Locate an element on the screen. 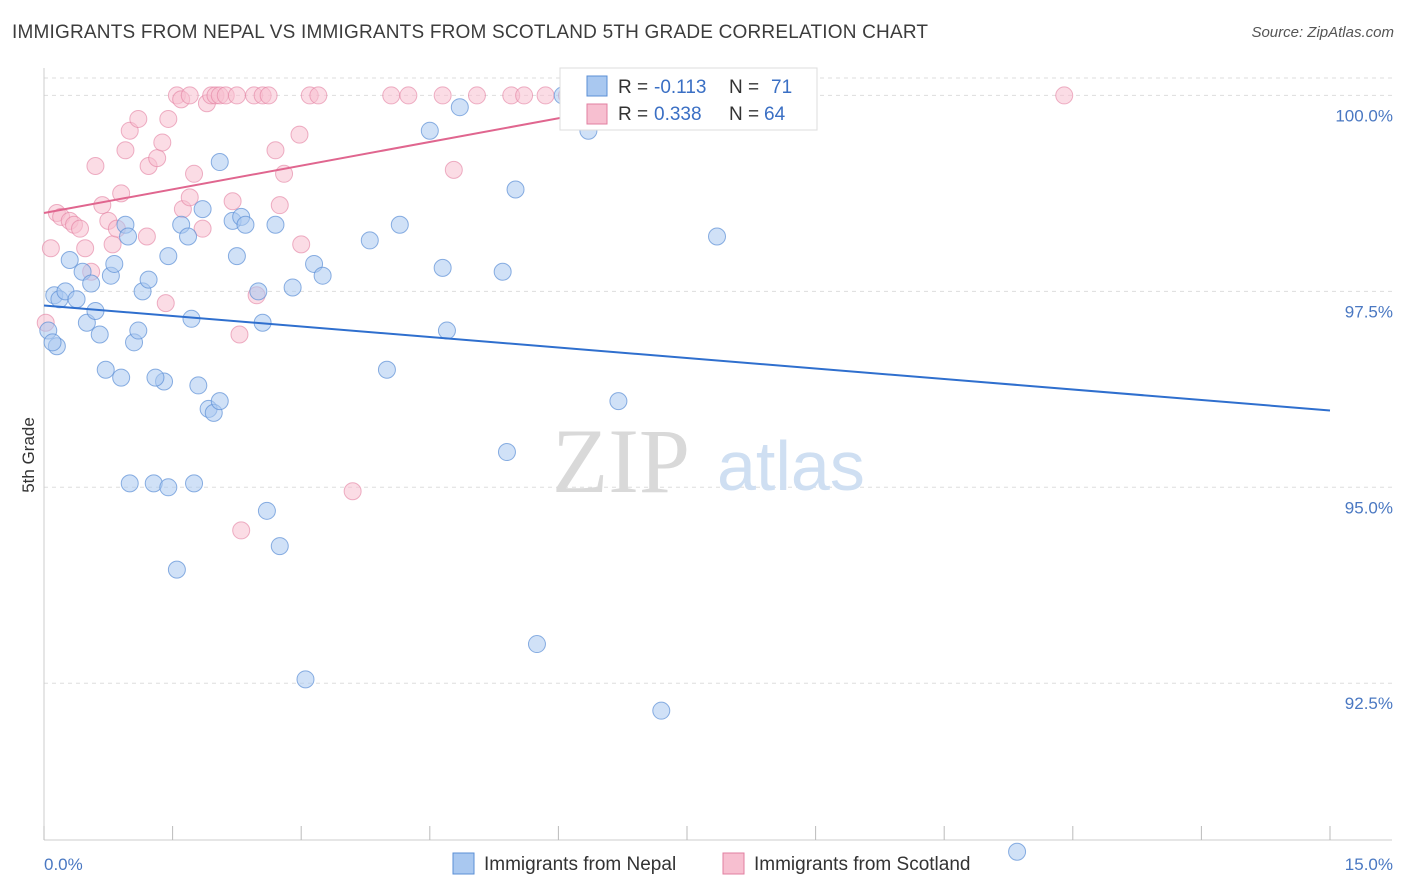 This screenshot has height=892, width=1406. legend-nepal-n-label: N = is located at coordinates (744, 87).